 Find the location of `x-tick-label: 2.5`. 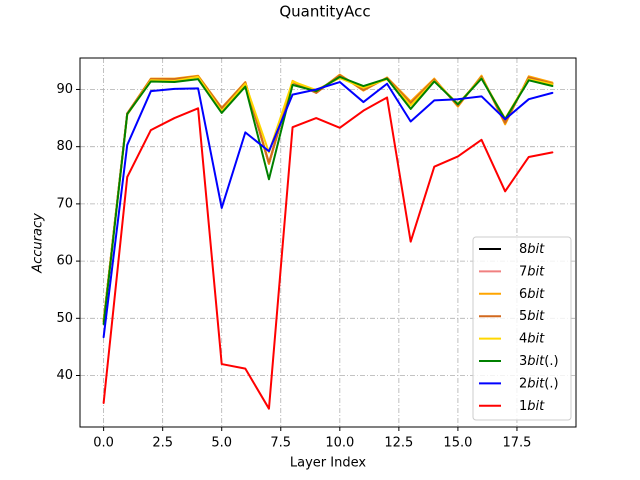

x-tick-label: 2.5 is located at coordinates (162, 443).